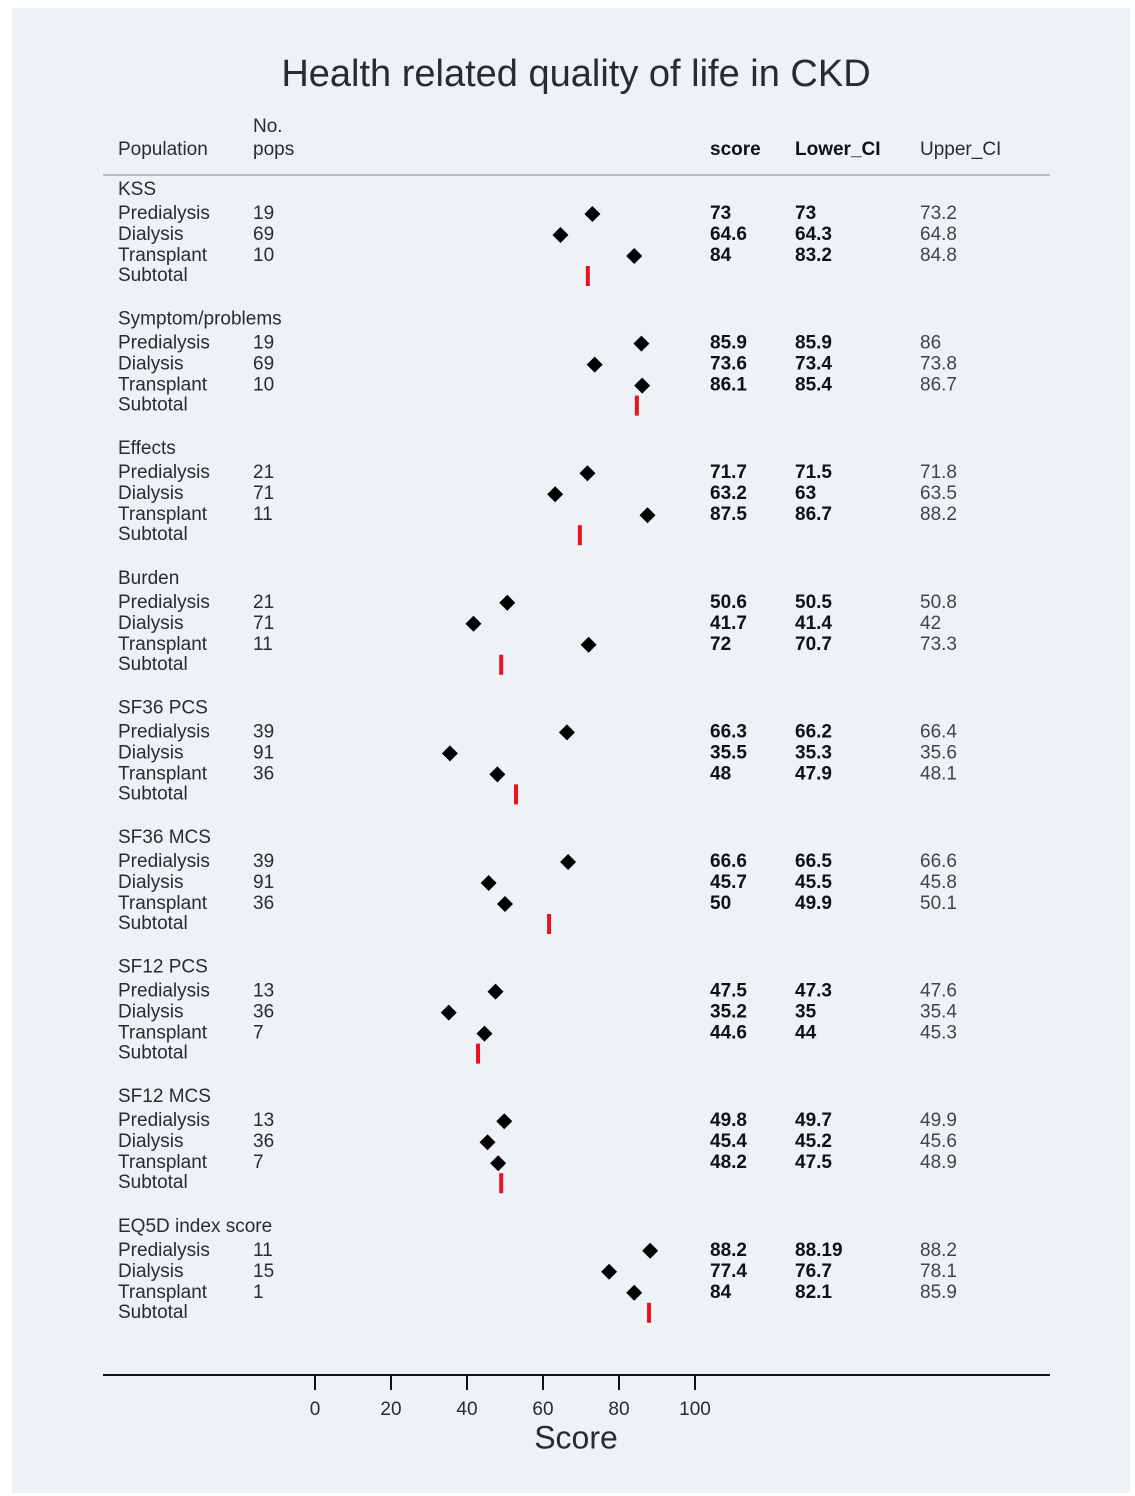 The height and width of the screenshot is (1496, 1135). I want to click on score: 50.6, so click(728, 602).